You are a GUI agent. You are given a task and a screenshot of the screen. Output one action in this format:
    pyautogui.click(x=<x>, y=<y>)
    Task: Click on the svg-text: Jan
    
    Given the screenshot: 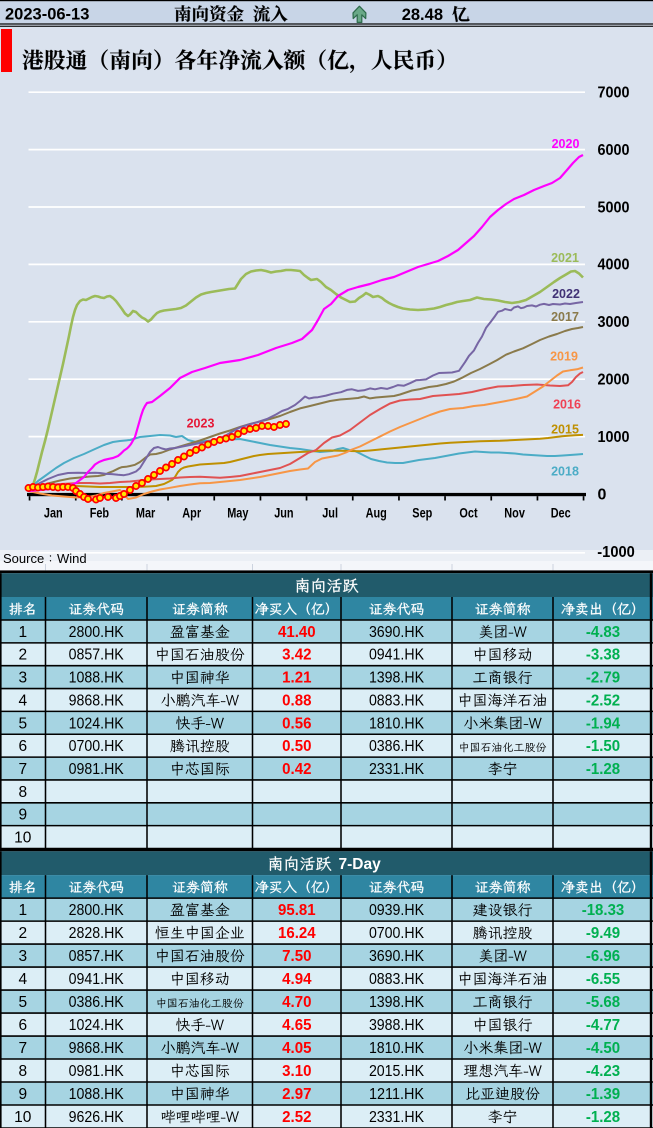 What is the action you would take?
    pyautogui.click(x=53, y=512)
    